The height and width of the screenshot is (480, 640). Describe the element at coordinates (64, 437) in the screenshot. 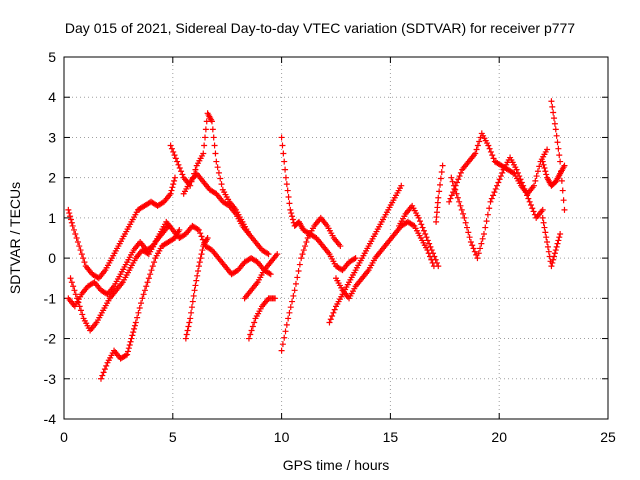

I see `x-tick-label: 0` at that location.